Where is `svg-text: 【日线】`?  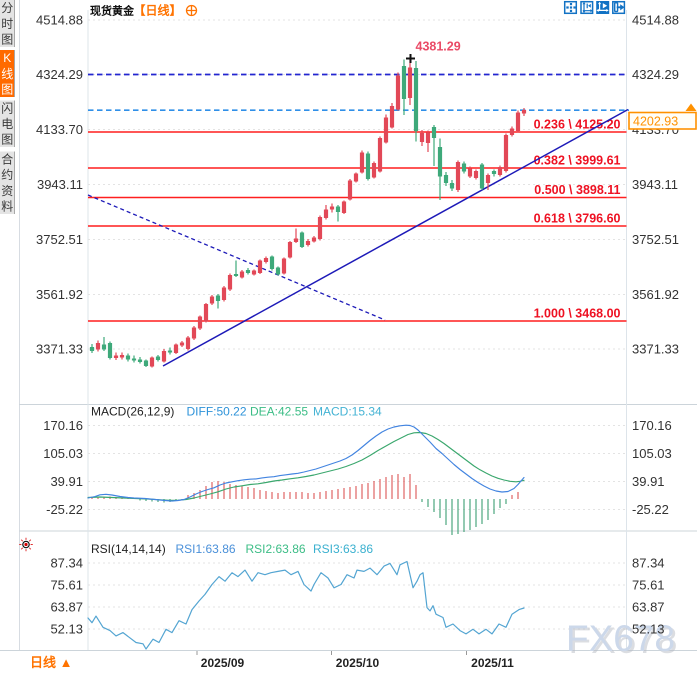 svg-text: 【日线】 is located at coordinates (158, 10).